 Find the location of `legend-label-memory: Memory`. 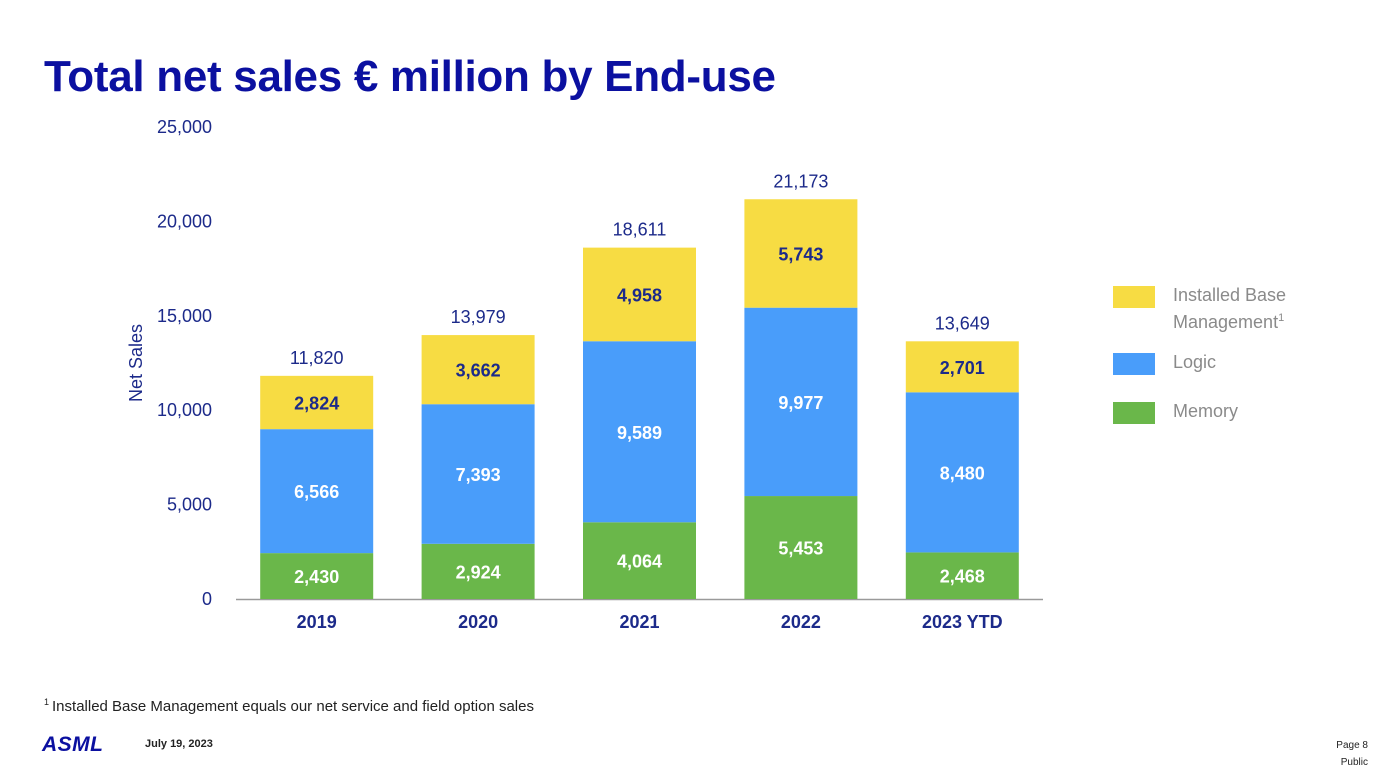

legend-label-memory: Memory is located at coordinates (1206, 411).